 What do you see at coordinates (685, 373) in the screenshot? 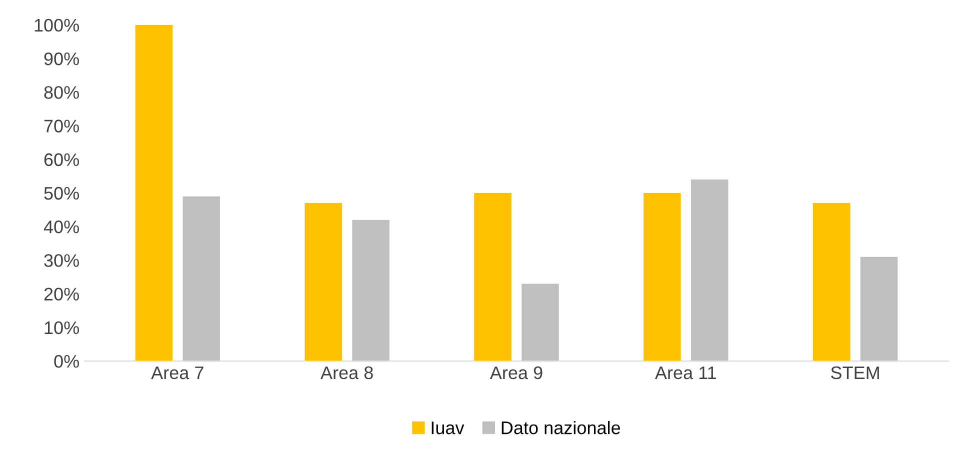
I see `x-tick-label: Area 11` at bounding box center [685, 373].